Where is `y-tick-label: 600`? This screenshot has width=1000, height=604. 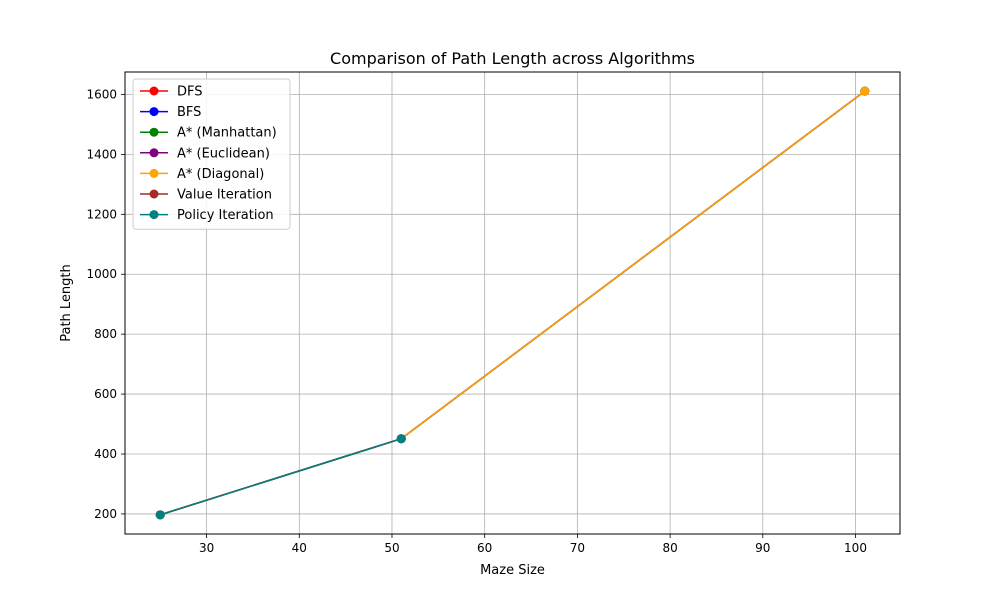
y-tick-label: 600 is located at coordinates (105, 394).